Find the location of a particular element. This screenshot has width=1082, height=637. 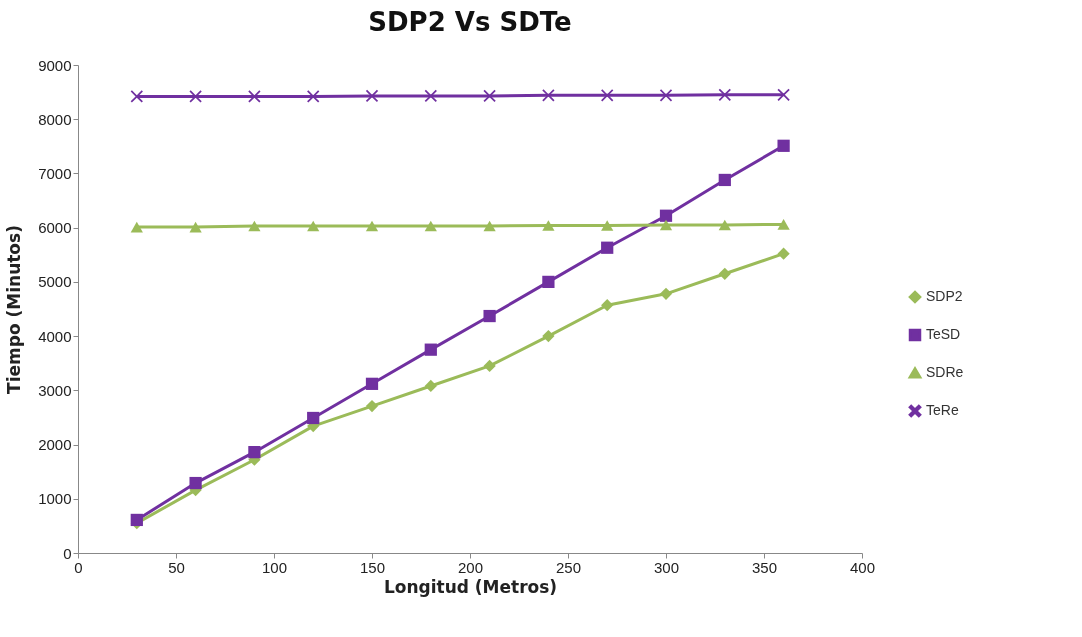

legend-label: SDP2 is located at coordinates (944, 296).